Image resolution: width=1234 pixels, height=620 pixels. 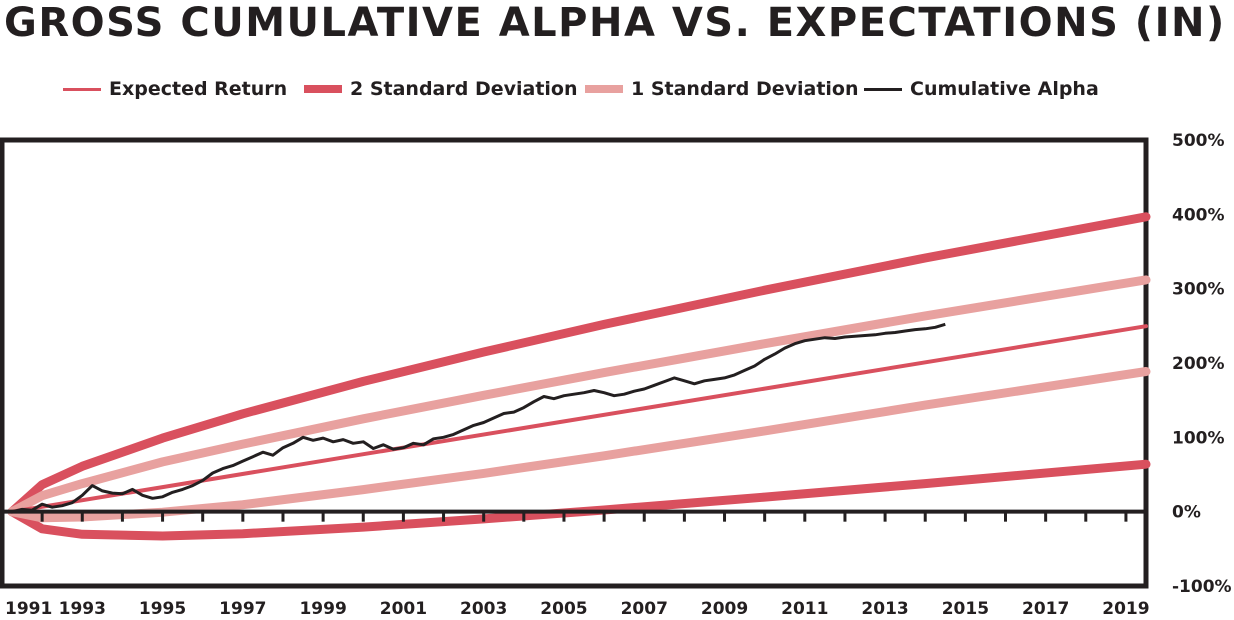 I want to click on x-tick-label: 1999, so click(x=322, y=609).